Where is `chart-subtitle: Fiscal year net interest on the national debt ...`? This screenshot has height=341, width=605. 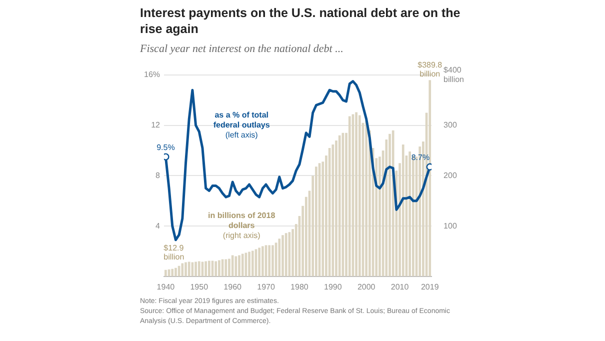 chart-subtitle: Fiscal year net interest on the national debt ... is located at coordinates (242, 49).